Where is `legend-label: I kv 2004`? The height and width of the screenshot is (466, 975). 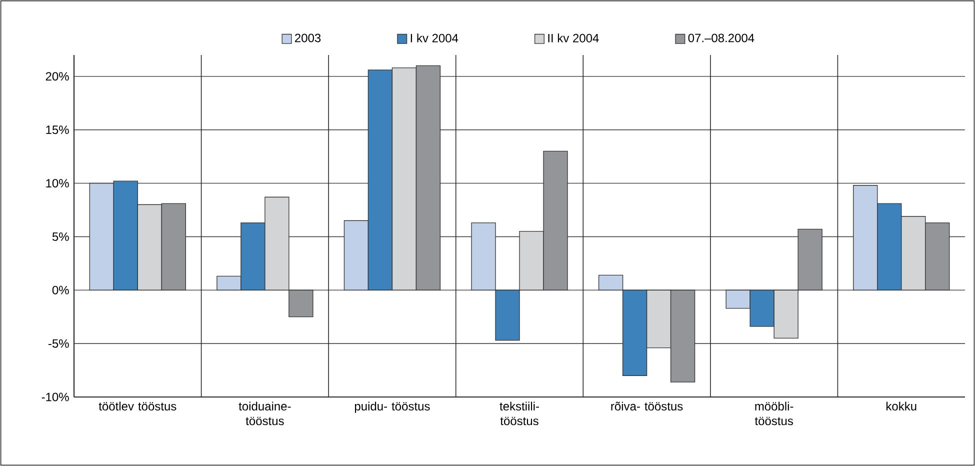 legend-label: I kv 2004 is located at coordinates (434, 38).